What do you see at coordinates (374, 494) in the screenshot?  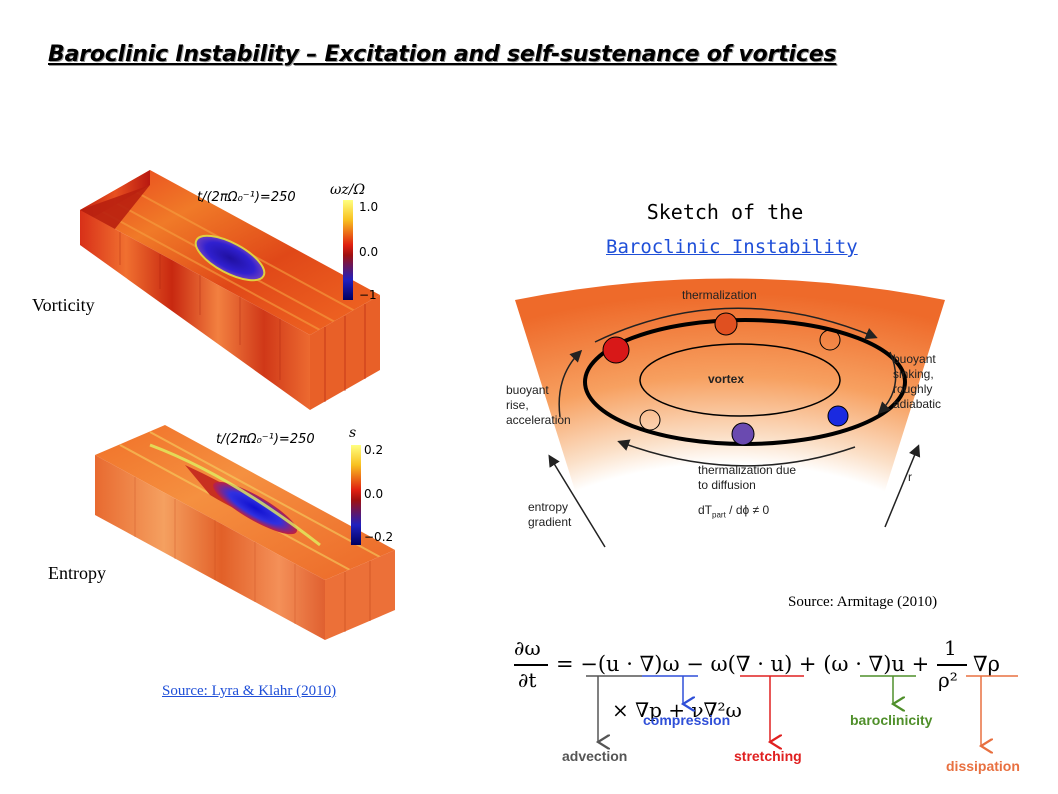 I see `entropy-tick-mid: 0.0` at bounding box center [374, 494].